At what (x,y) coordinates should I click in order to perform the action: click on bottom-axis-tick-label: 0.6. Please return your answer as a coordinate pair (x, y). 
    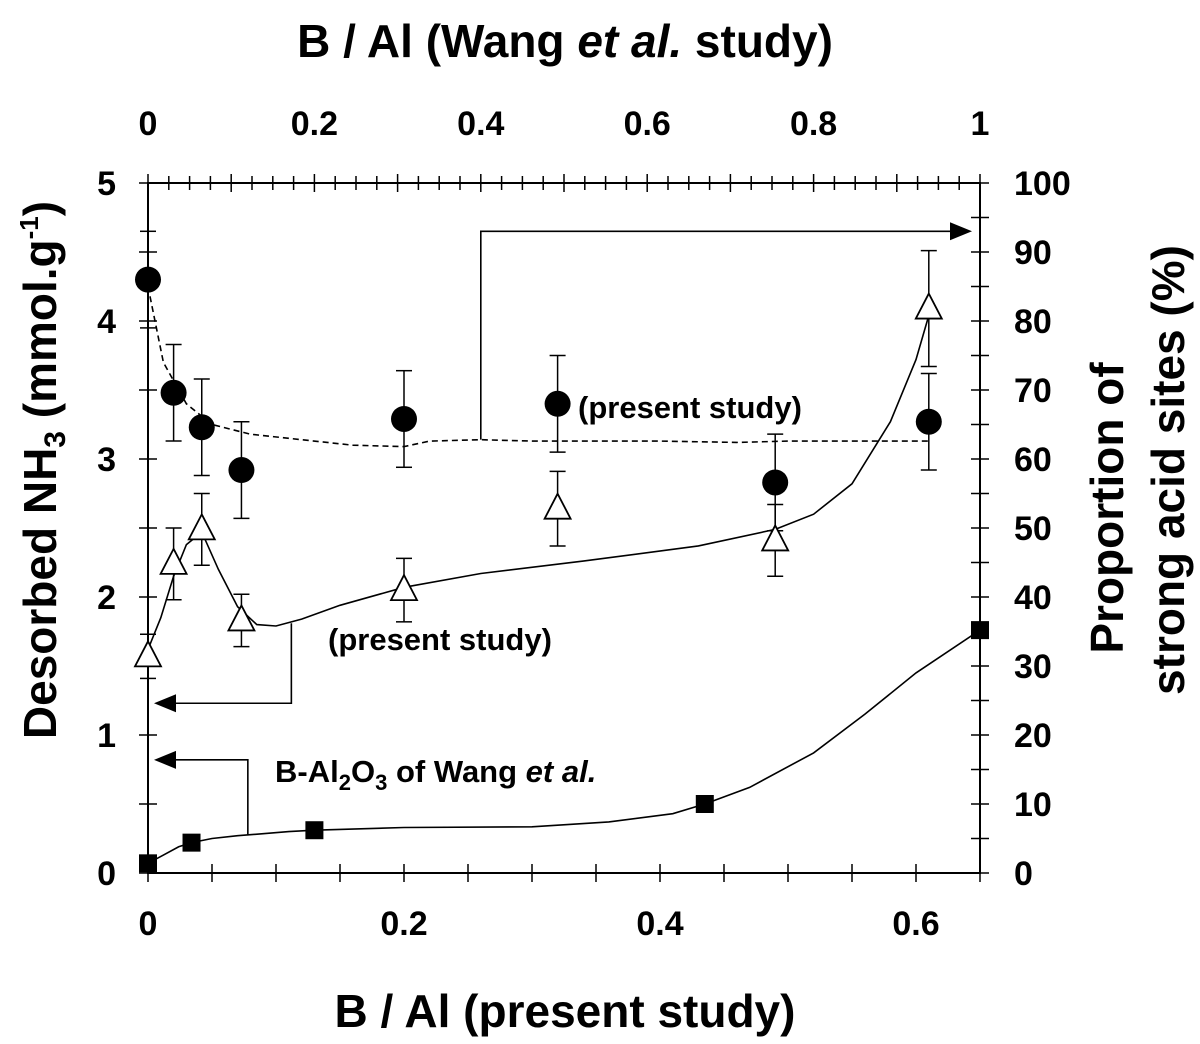
    Looking at the image, I should click on (915, 924).